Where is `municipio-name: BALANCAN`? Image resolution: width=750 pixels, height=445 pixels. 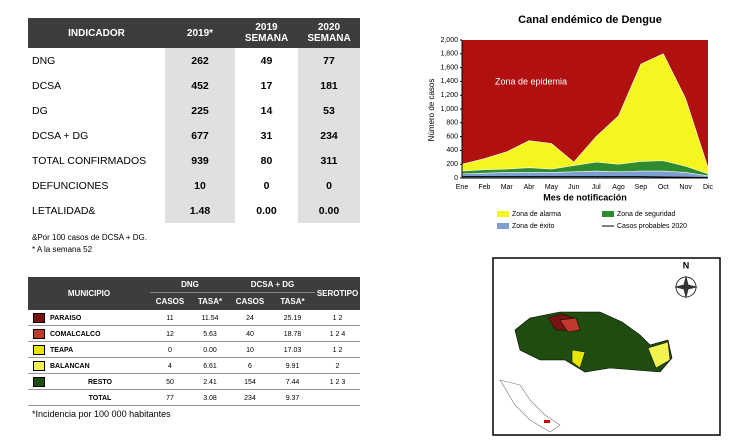
municipio-name: BALANCAN is located at coordinates (70, 366).